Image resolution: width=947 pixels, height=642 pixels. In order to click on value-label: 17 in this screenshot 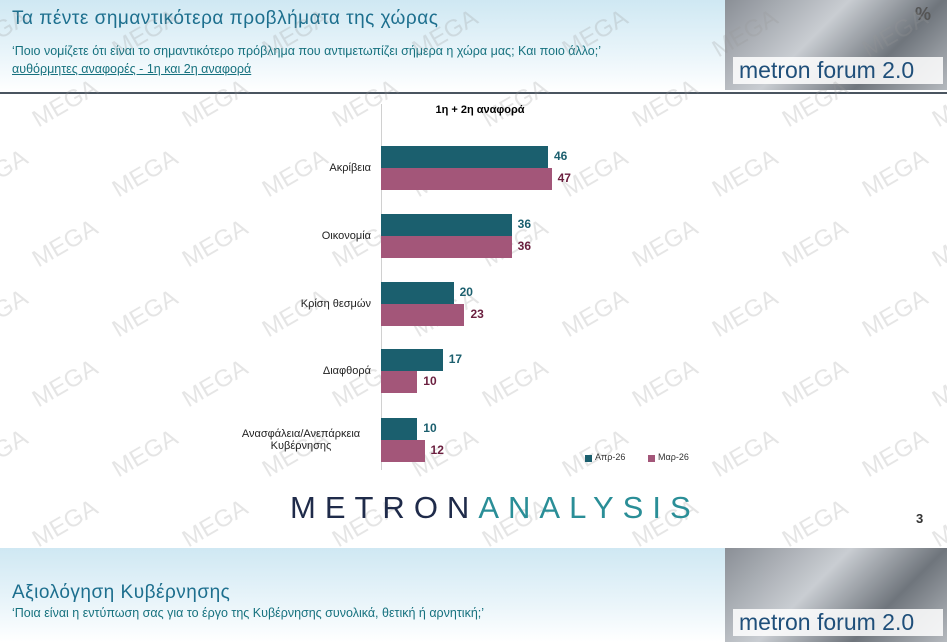, I will do `click(455, 359)`.